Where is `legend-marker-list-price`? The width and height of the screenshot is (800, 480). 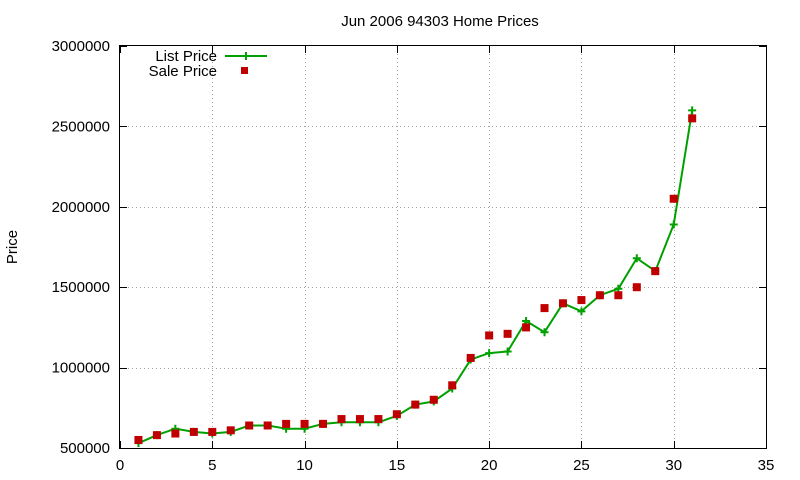 legend-marker-list-price is located at coordinates (246, 56).